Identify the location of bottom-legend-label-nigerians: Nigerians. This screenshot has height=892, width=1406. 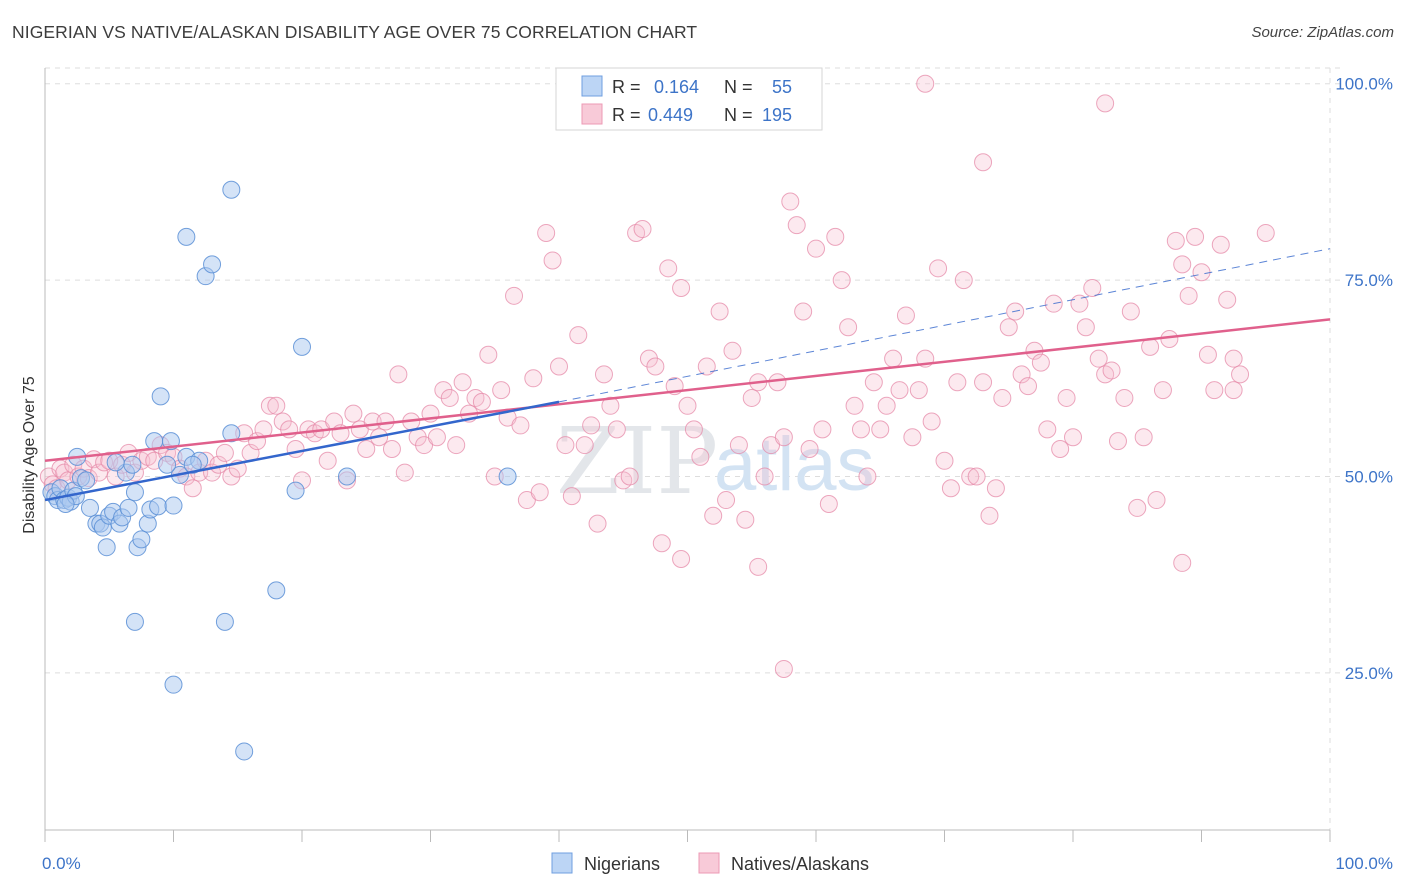
(622, 864).